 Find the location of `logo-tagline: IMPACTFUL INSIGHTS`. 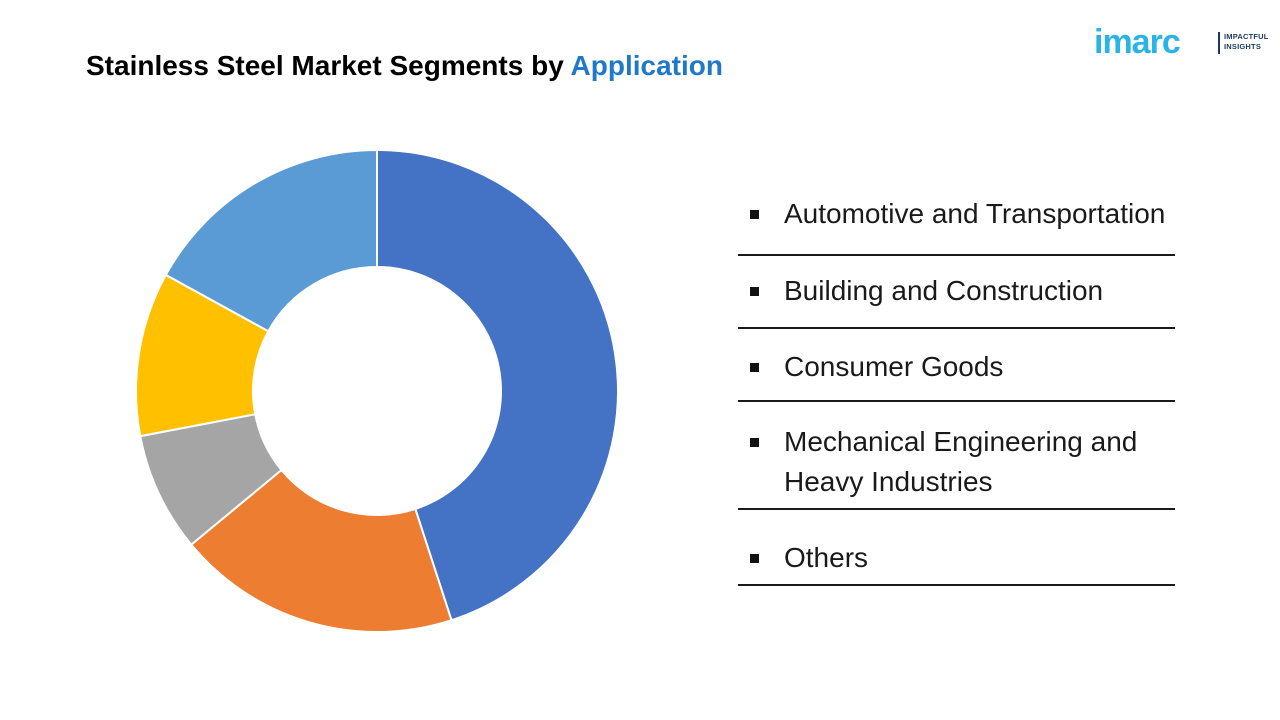

logo-tagline: IMPACTFUL INSIGHTS is located at coordinates (1246, 42).